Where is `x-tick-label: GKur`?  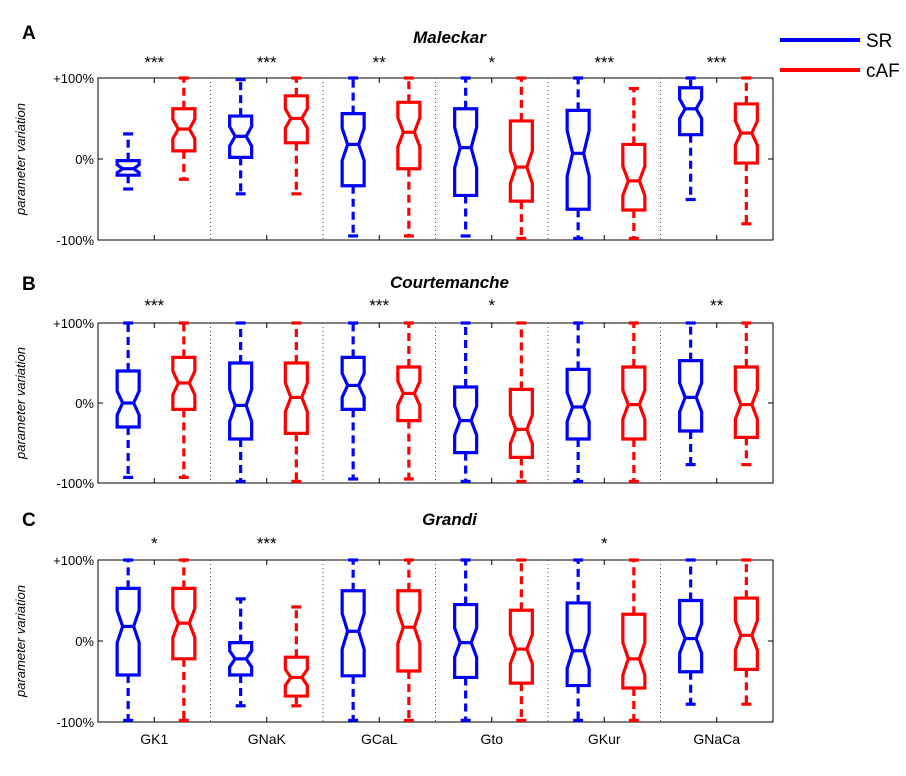
x-tick-label: GKur is located at coordinates (604, 739).